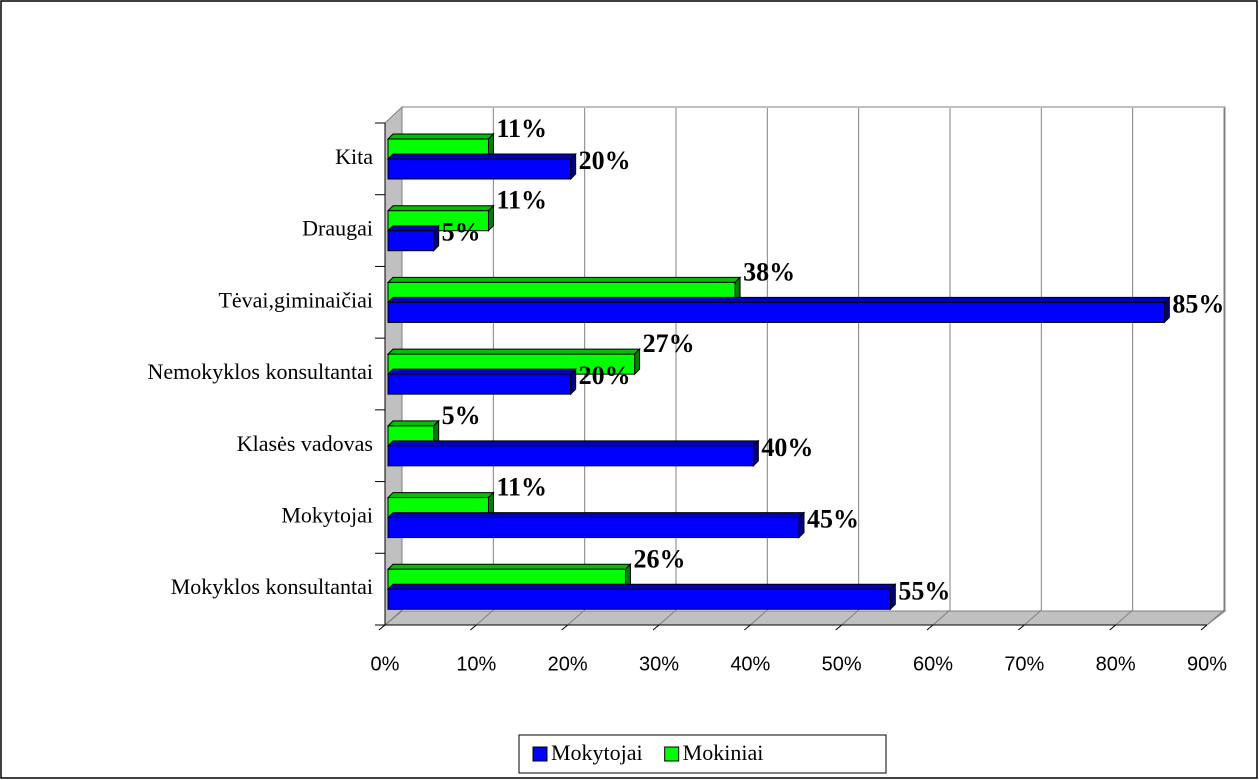 The height and width of the screenshot is (780, 1259). I want to click on value-label: 40%, so click(787, 447).